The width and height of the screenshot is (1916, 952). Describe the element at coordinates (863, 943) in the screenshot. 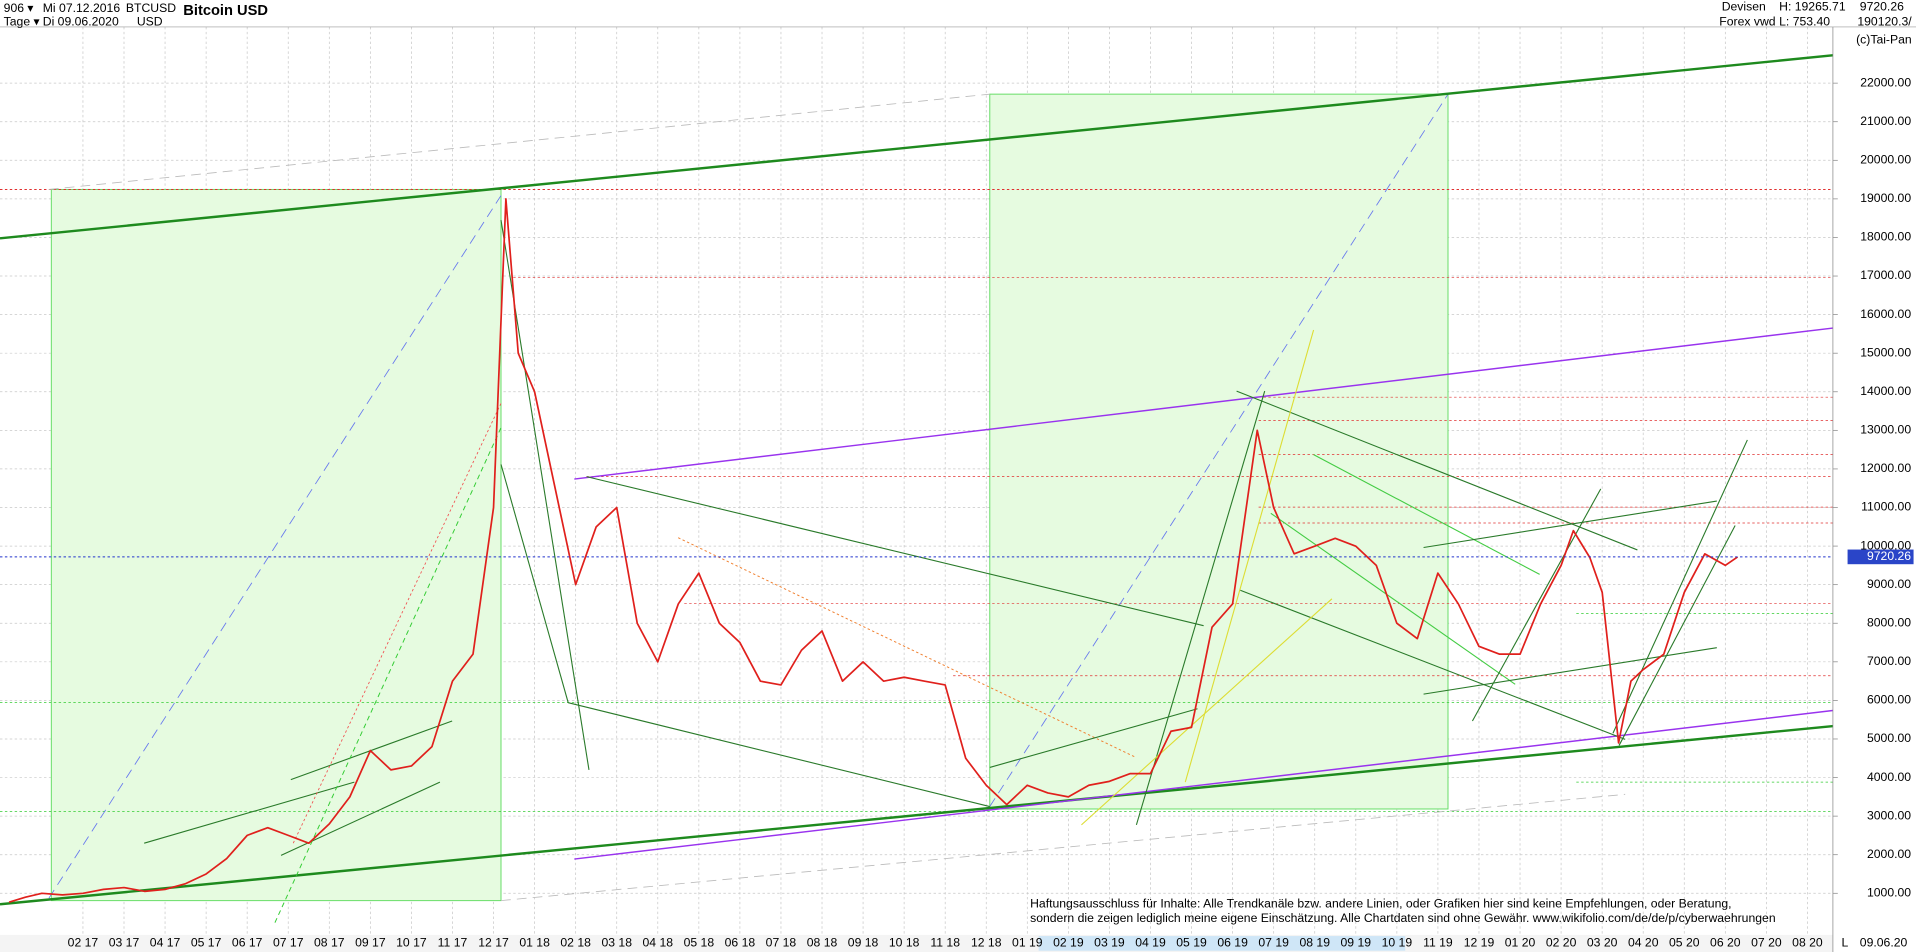

I see `x-tick-label: 09 18` at that location.